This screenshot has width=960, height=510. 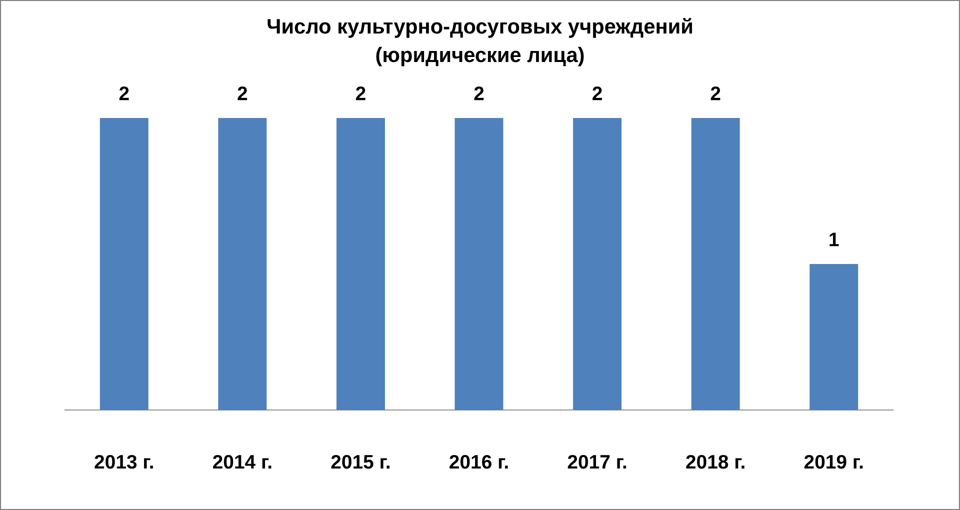 I want to click on data-label: 1, so click(x=834, y=239).